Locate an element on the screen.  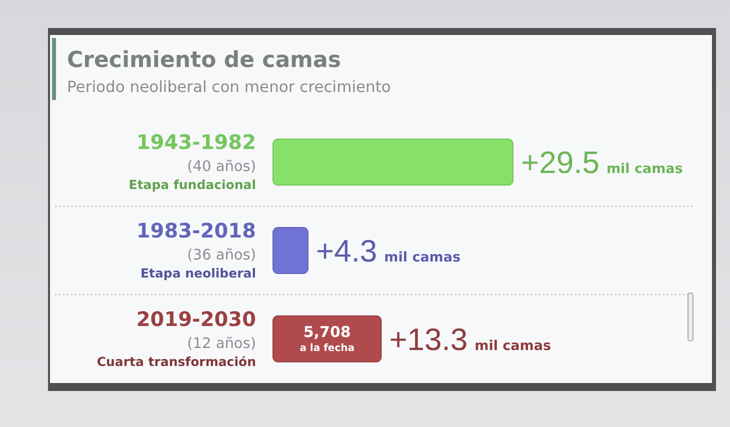
chart-subtitle: Periodo neoliberal con menor crecimiento is located at coordinates (229, 87).